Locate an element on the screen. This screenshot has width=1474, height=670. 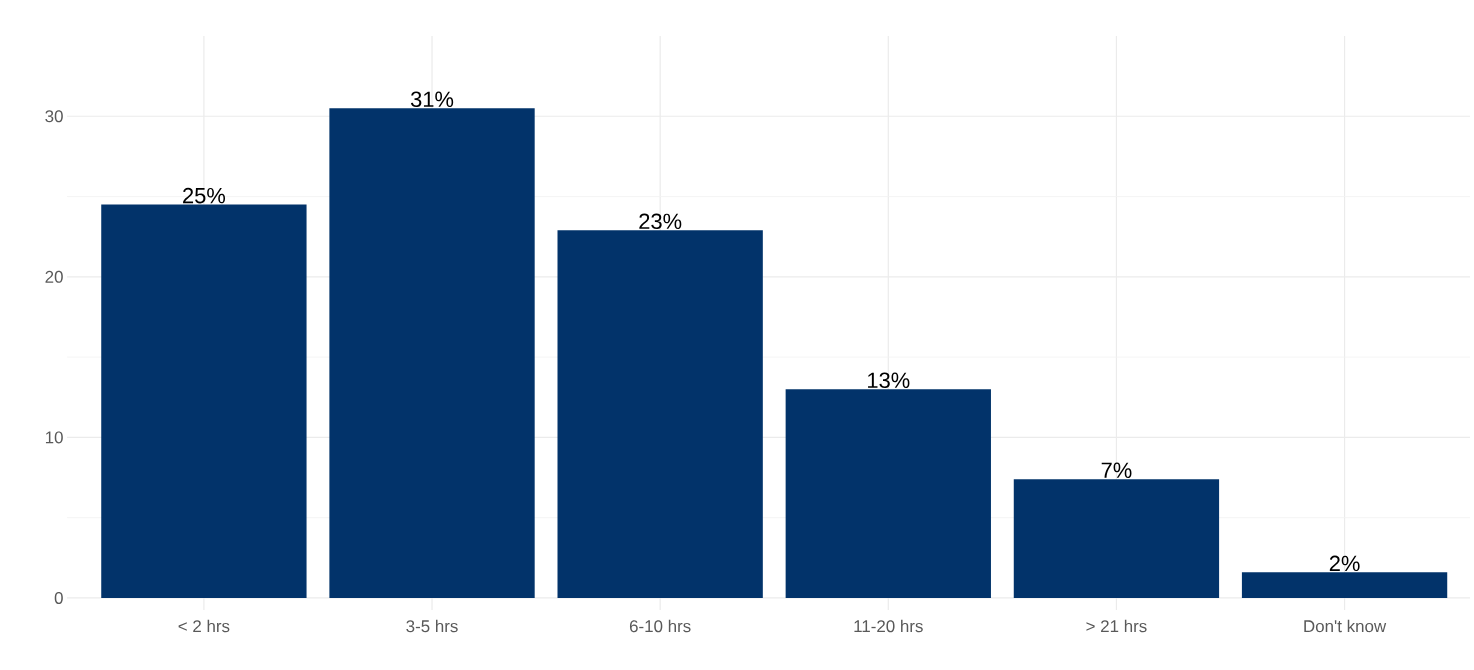
x-tick-label: > 21 hrs is located at coordinates (1116, 626).